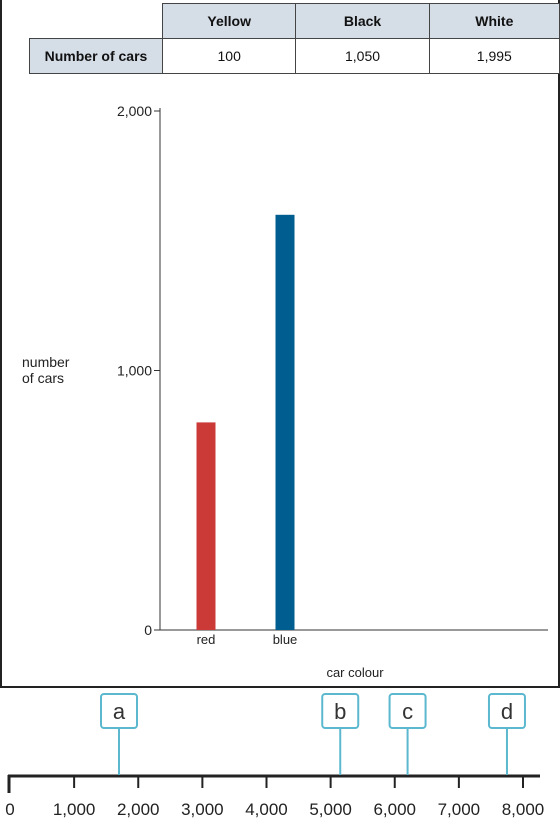 The width and height of the screenshot is (560, 829). Describe the element at coordinates (266, 809) in the screenshot. I see `number-line-tick-label: 4,000` at that location.